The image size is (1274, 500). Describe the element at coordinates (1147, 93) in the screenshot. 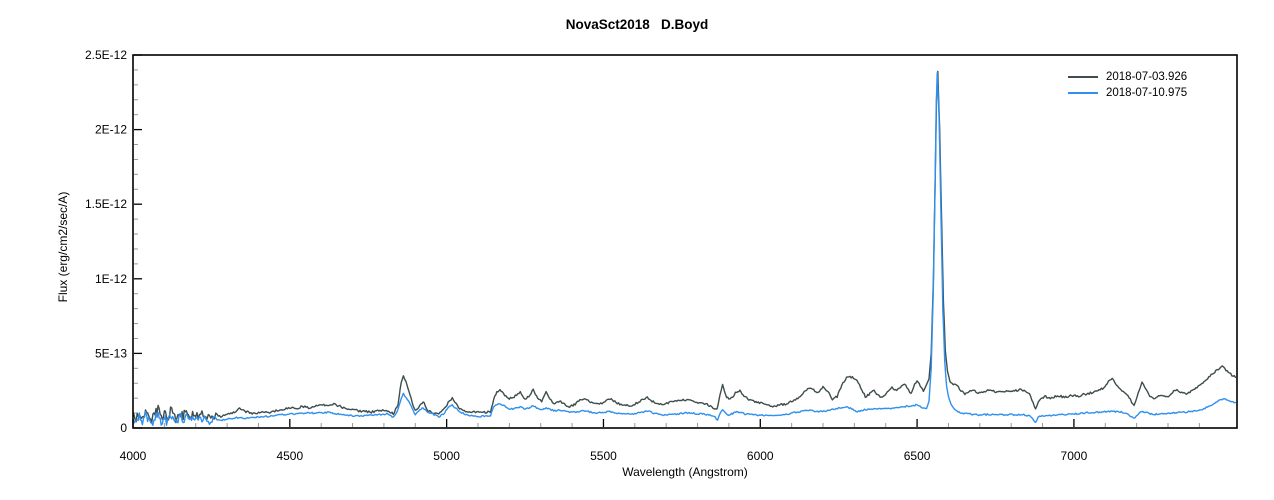

I see `legend-label: 2018-07-10.975` at that location.